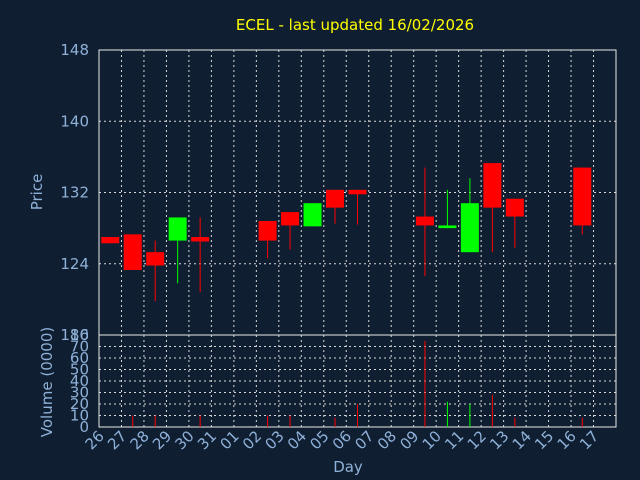  What do you see at coordinates (79, 370) in the screenshot?
I see `volume-tick-label: 50` at bounding box center [79, 370].